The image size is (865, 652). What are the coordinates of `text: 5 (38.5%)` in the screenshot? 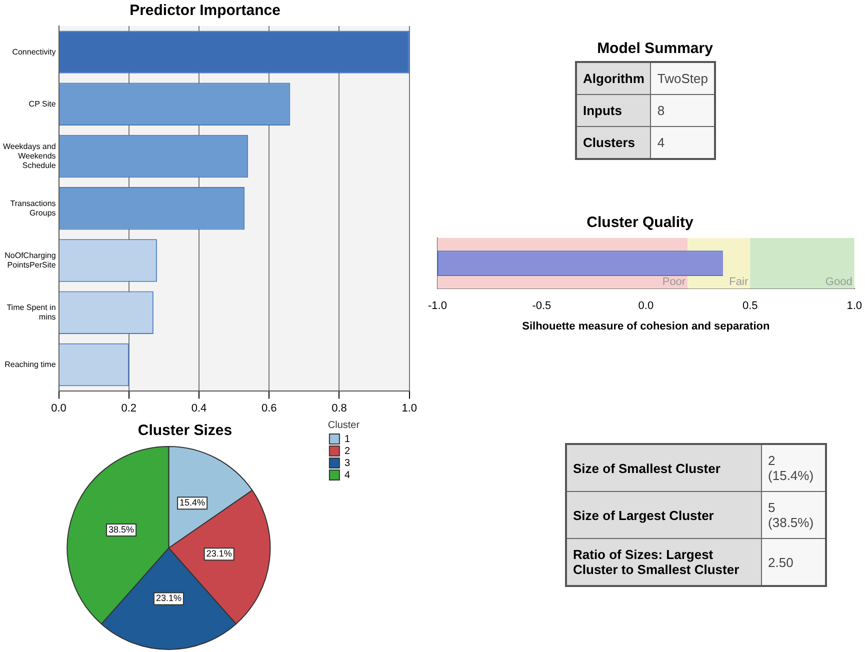 It's located at (794, 515).